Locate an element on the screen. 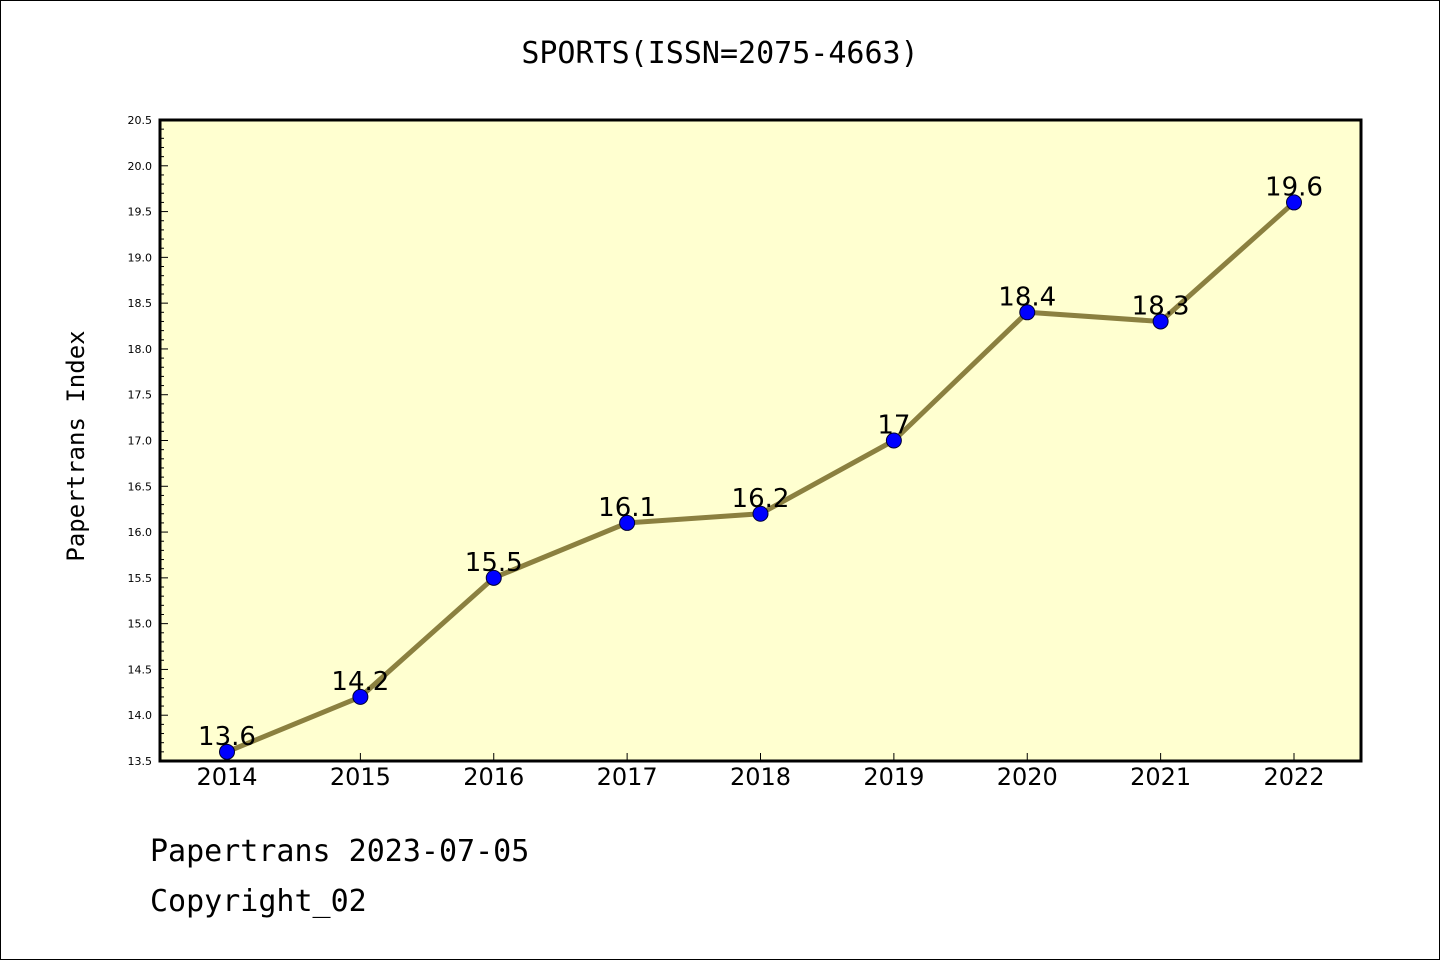 This screenshot has width=1440, height=960. y-tick-label: 15.5 is located at coordinates (140, 578).